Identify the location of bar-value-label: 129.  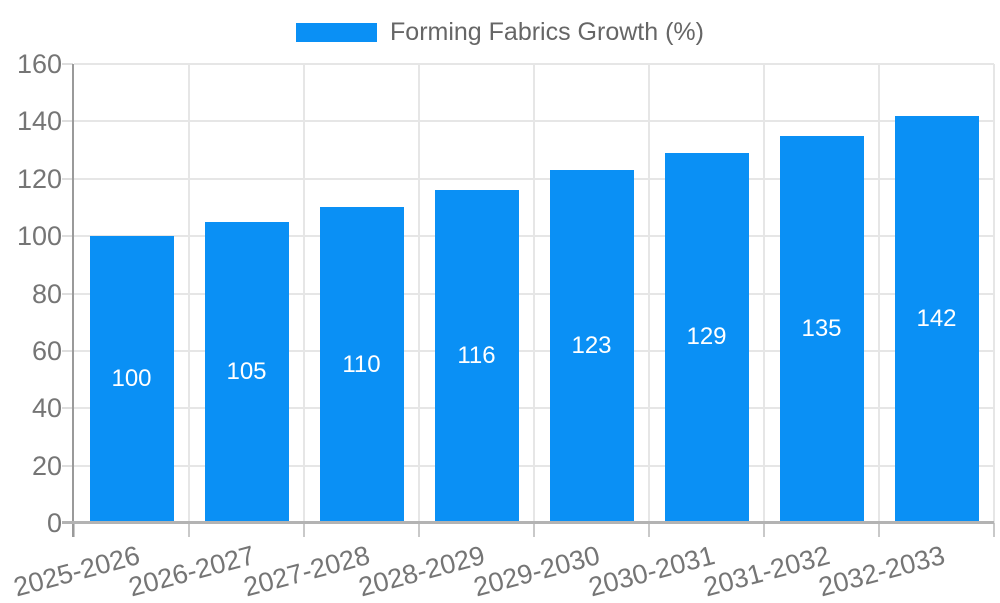
(706, 337).